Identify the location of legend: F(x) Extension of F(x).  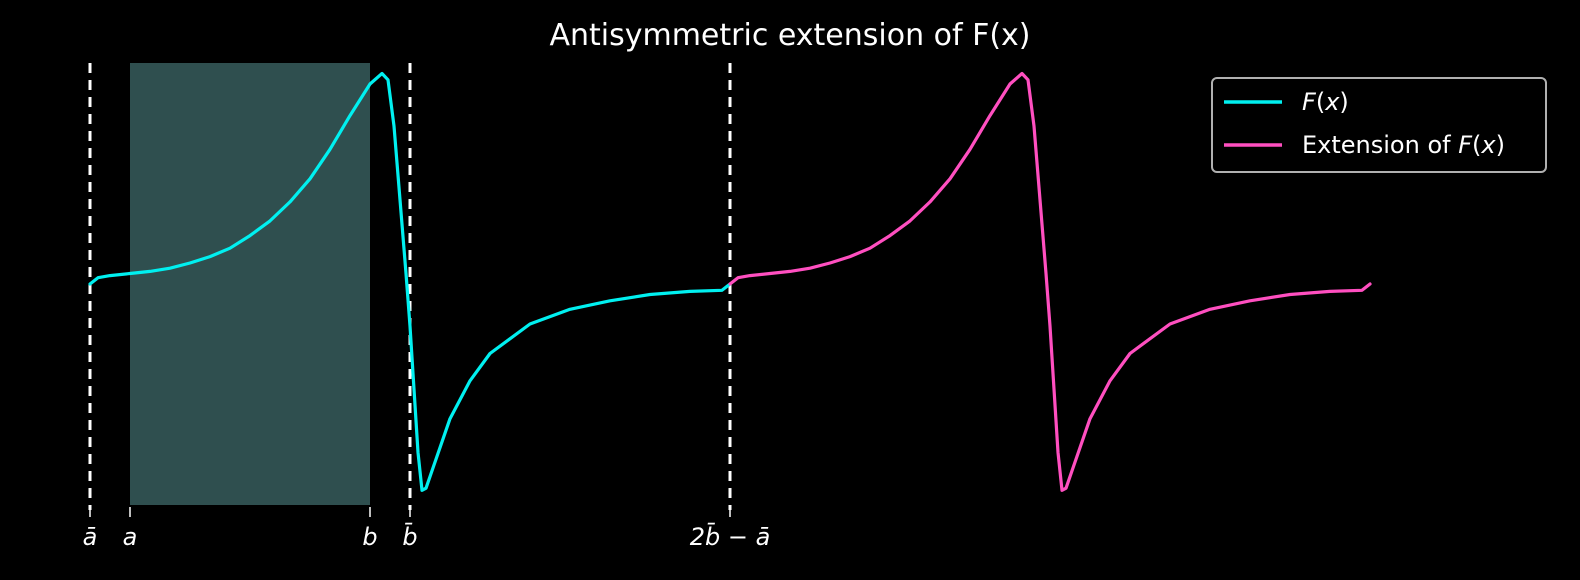
(1379, 125).